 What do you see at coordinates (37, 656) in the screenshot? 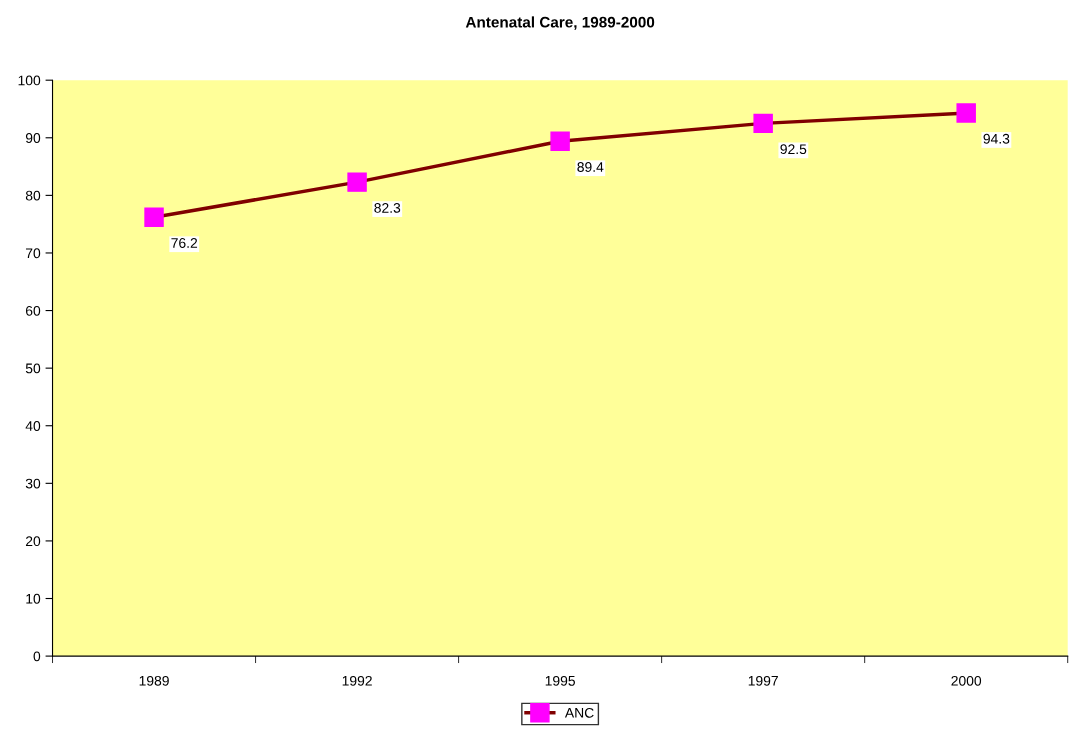
I see `y-tick-label: 0` at bounding box center [37, 656].